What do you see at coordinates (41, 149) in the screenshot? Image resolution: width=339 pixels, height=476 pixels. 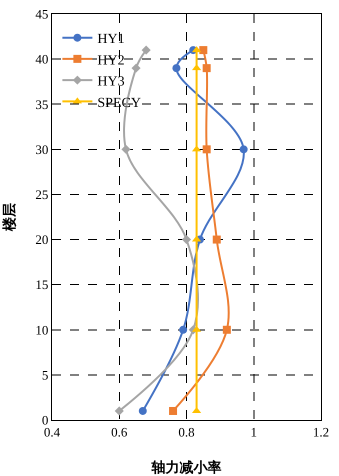 I see `y-tick-label: 30` at bounding box center [41, 149].